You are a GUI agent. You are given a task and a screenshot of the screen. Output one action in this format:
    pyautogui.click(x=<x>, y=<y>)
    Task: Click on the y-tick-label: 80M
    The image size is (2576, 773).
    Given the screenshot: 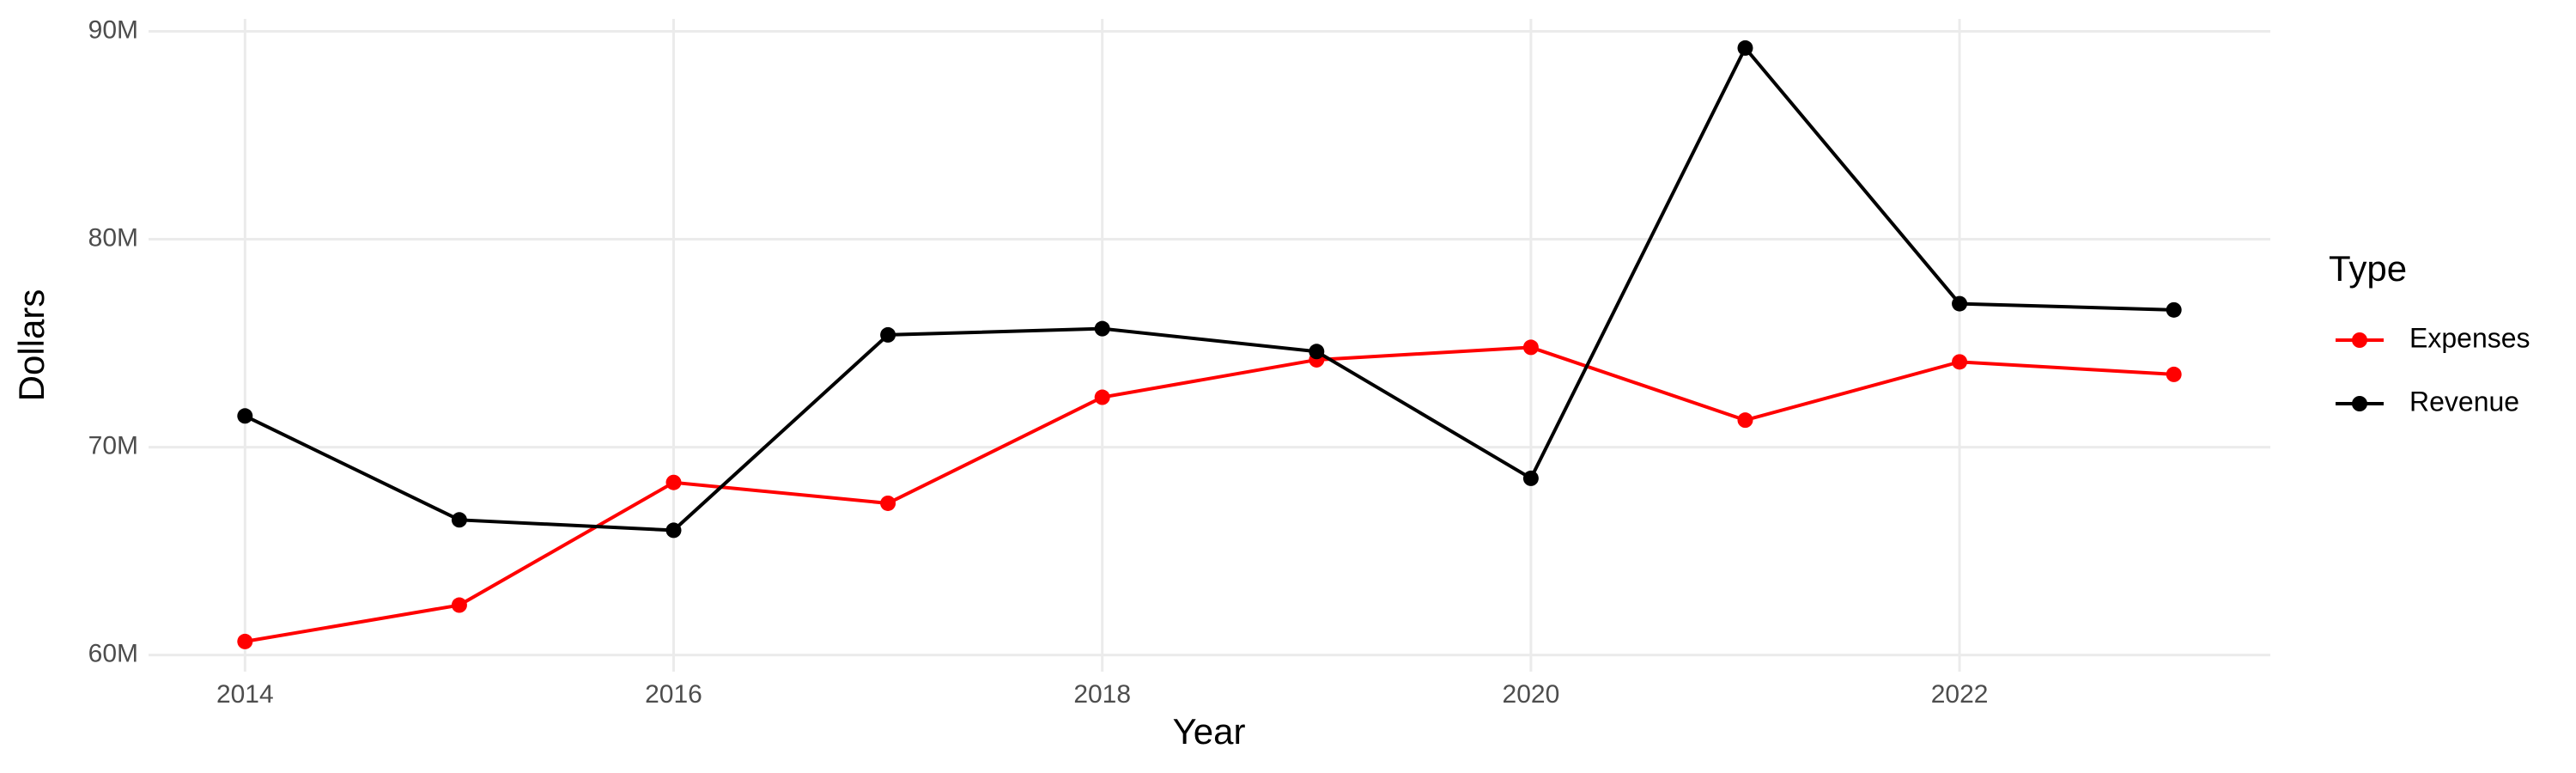 What is the action you would take?
    pyautogui.click(x=113, y=238)
    